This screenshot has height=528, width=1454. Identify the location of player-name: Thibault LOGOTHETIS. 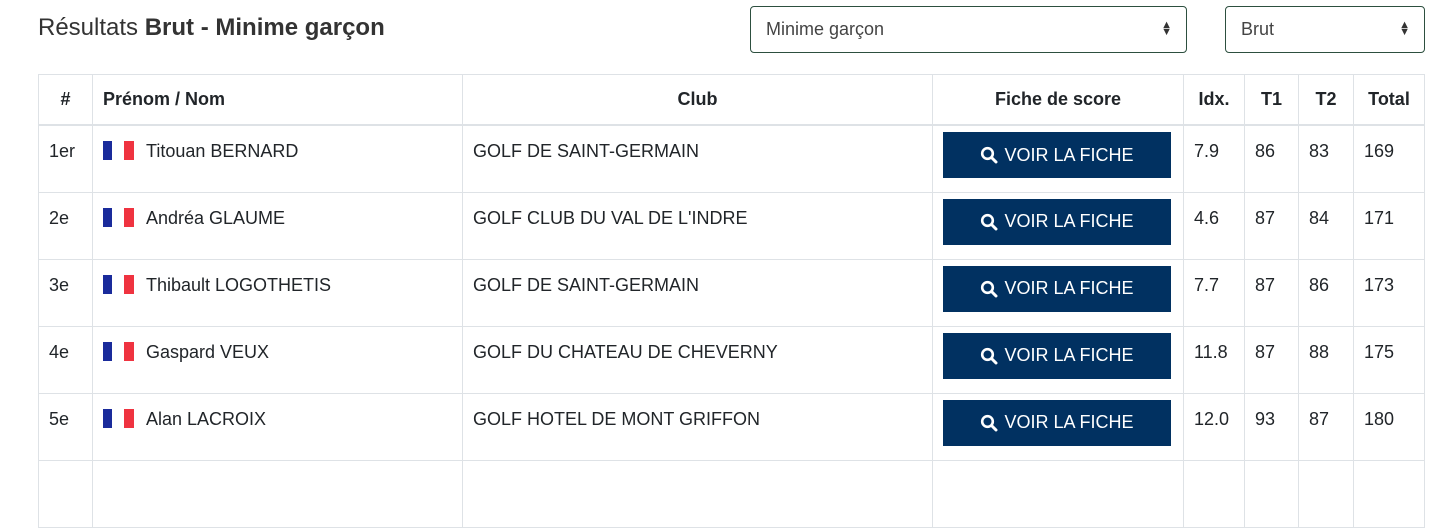
(239, 284).